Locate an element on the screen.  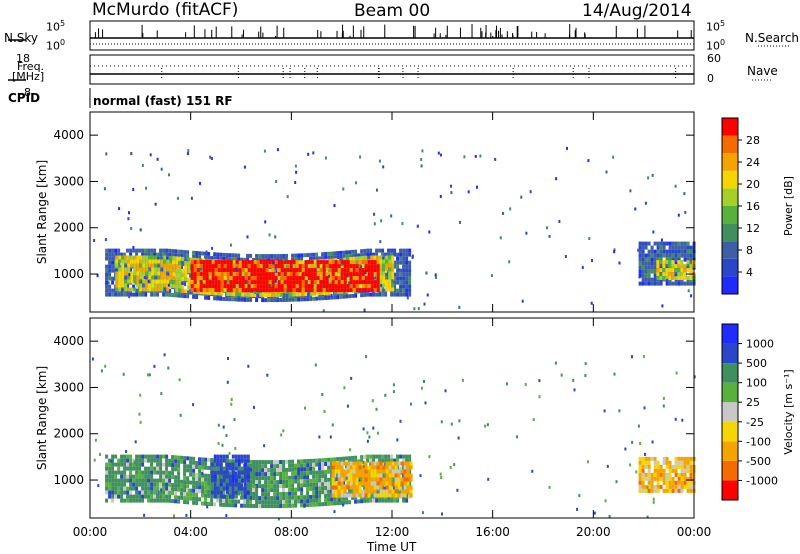
freq-strip-frame is located at coordinates (392, 69).